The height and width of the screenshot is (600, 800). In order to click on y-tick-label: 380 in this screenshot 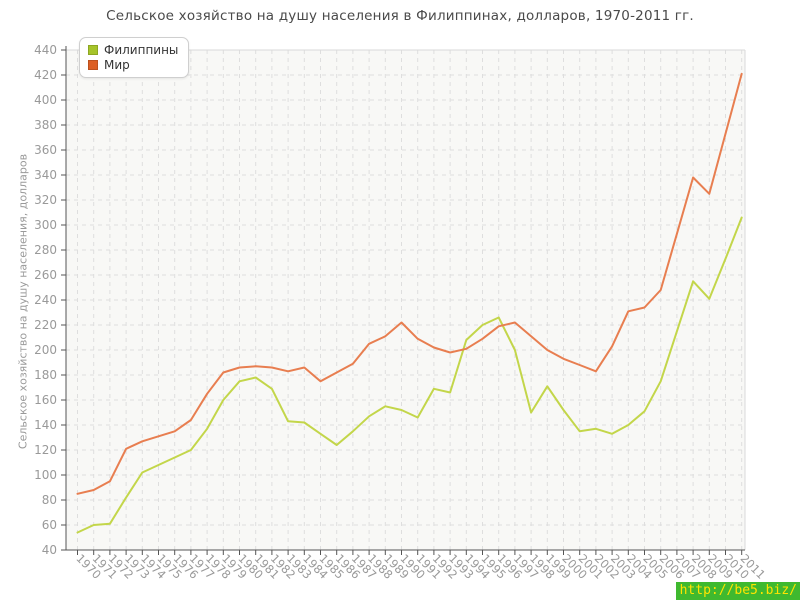, I will do `click(45, 125)`.